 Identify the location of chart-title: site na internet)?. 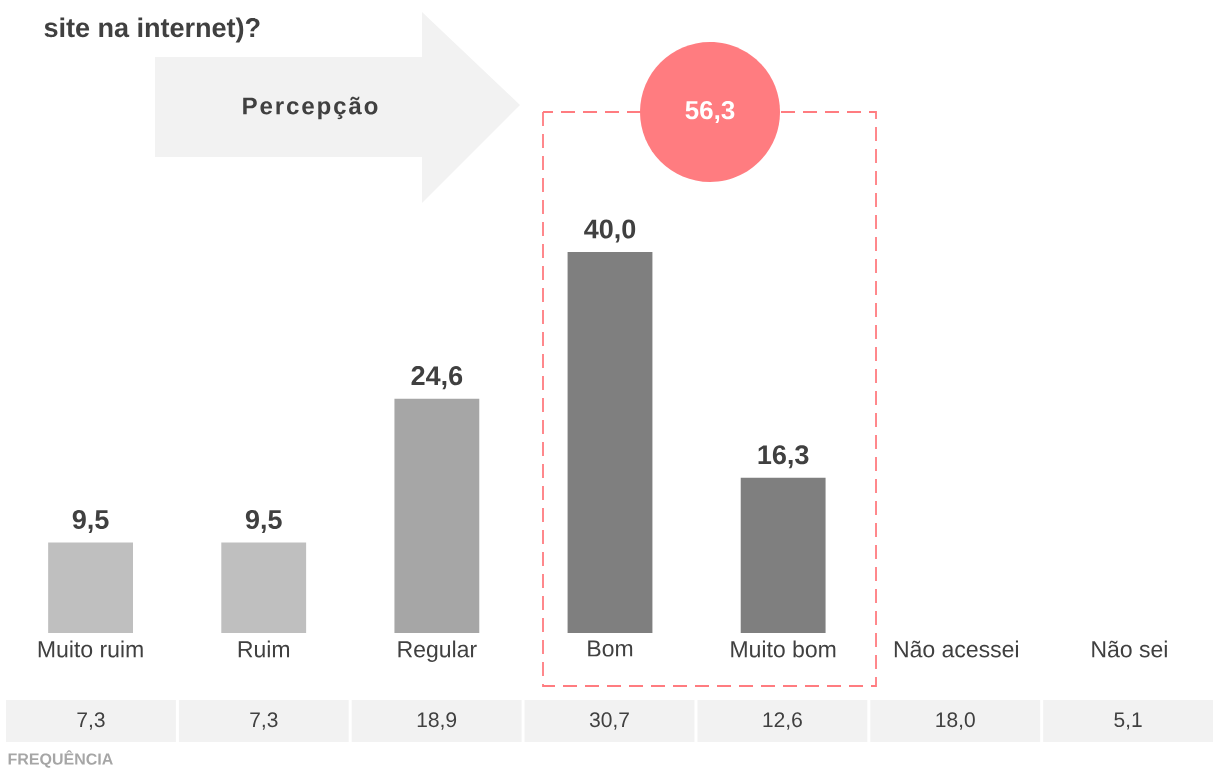
(152, 30).